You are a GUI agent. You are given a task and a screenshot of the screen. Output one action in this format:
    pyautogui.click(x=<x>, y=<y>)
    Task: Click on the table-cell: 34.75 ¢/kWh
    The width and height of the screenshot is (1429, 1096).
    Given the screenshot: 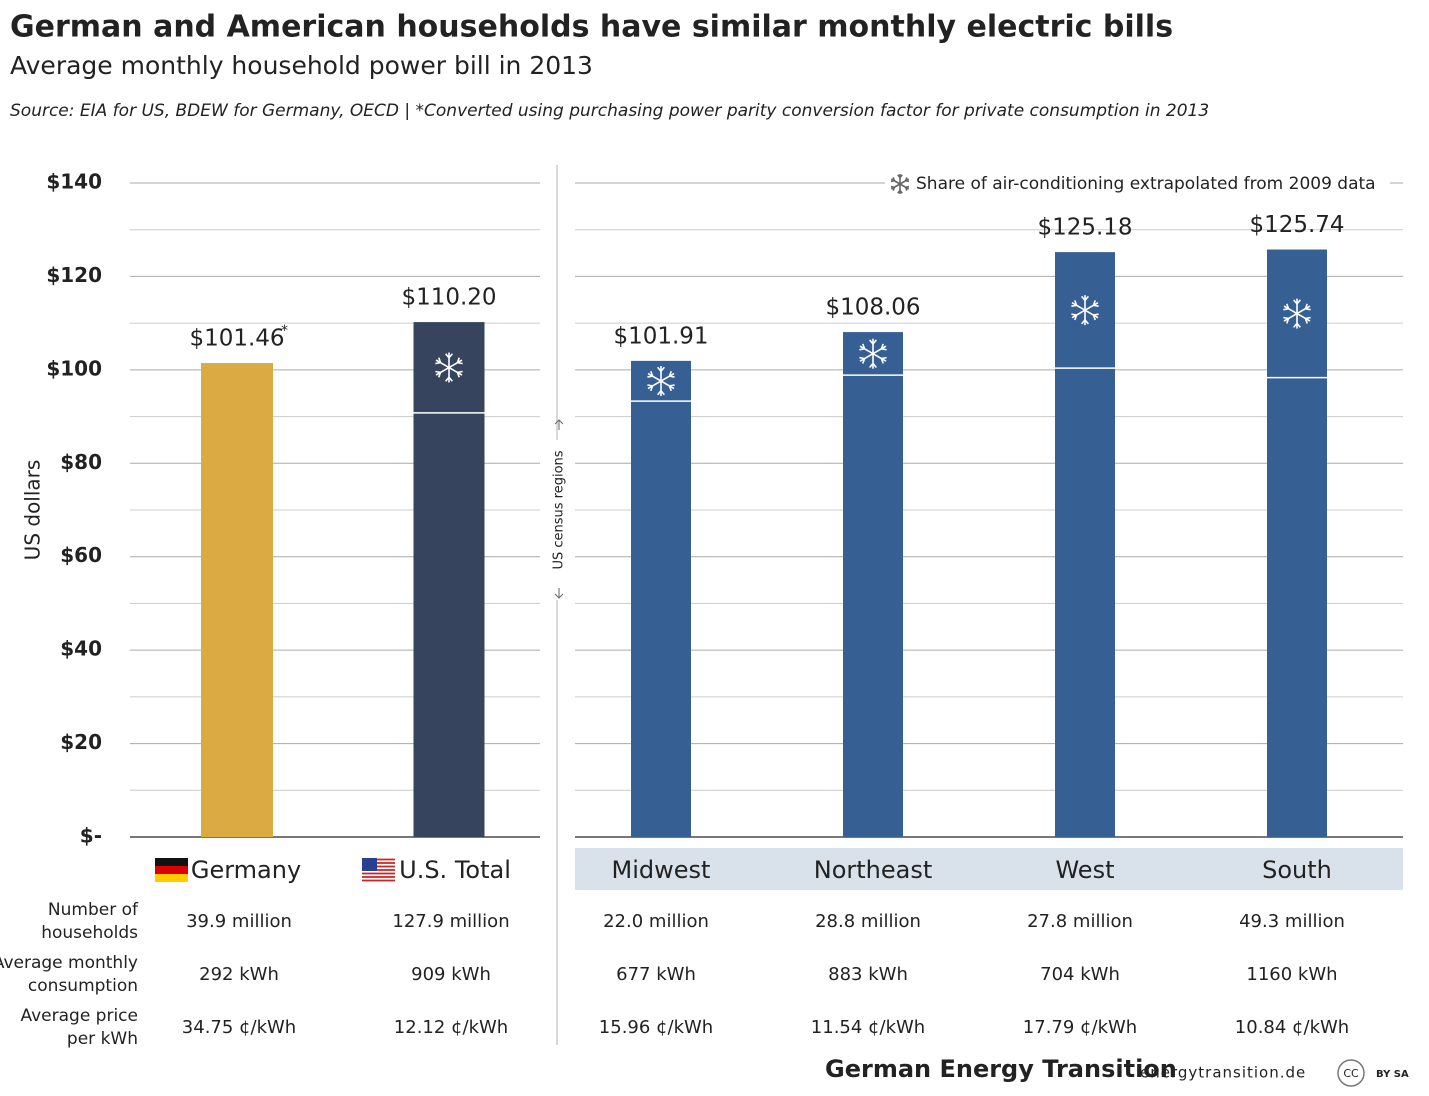 What is the action you would take?
    pyautogui.click(x=239, y=1027)
    